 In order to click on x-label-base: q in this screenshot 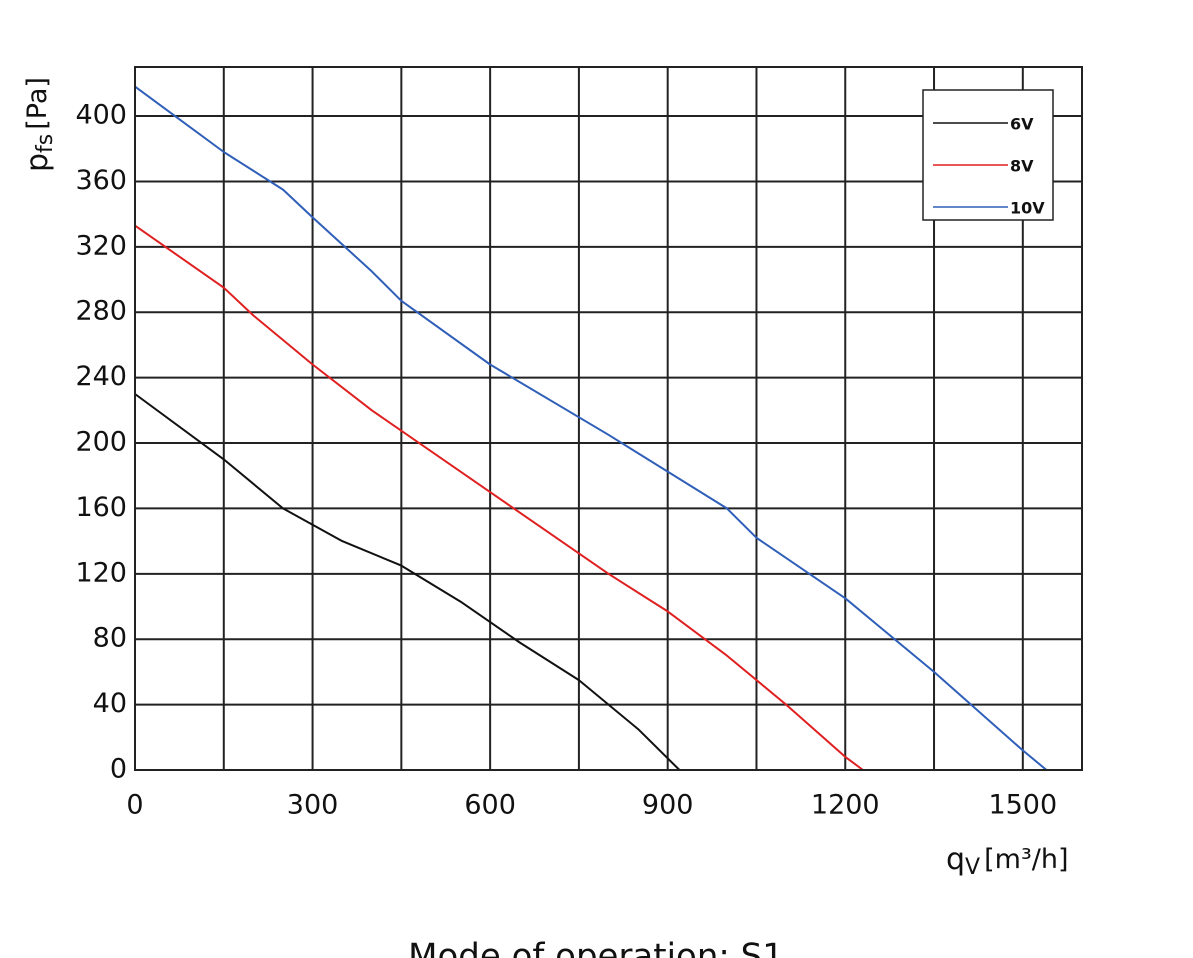, I will do `click(955, 859)`.